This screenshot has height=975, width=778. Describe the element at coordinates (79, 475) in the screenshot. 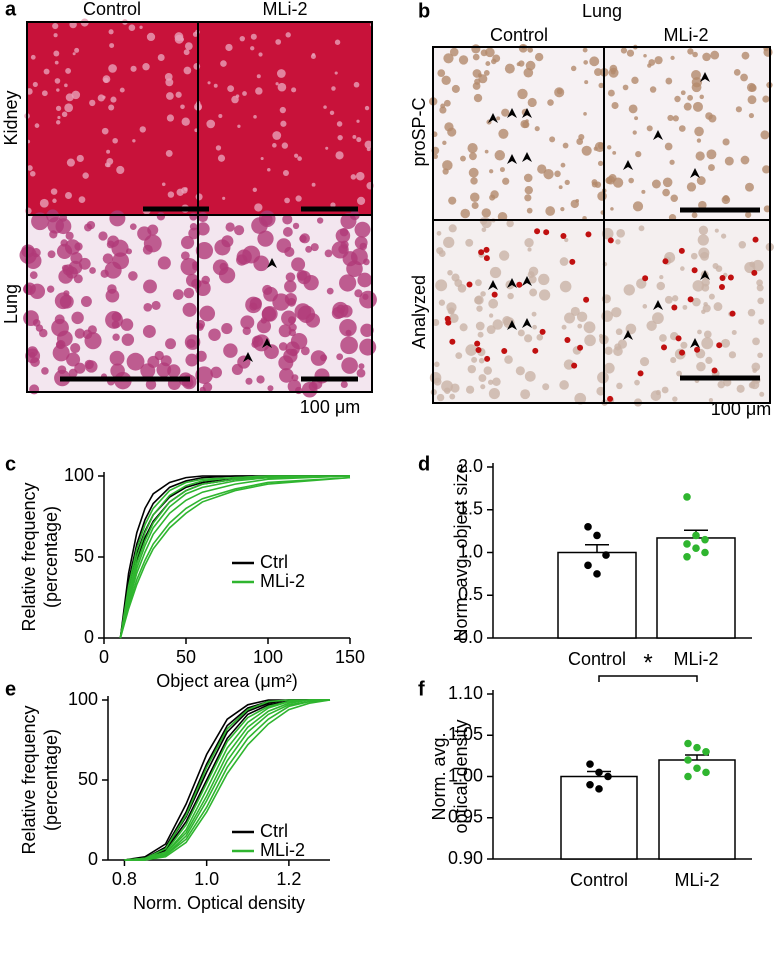

I see `y-tick-label: 100` at that location.